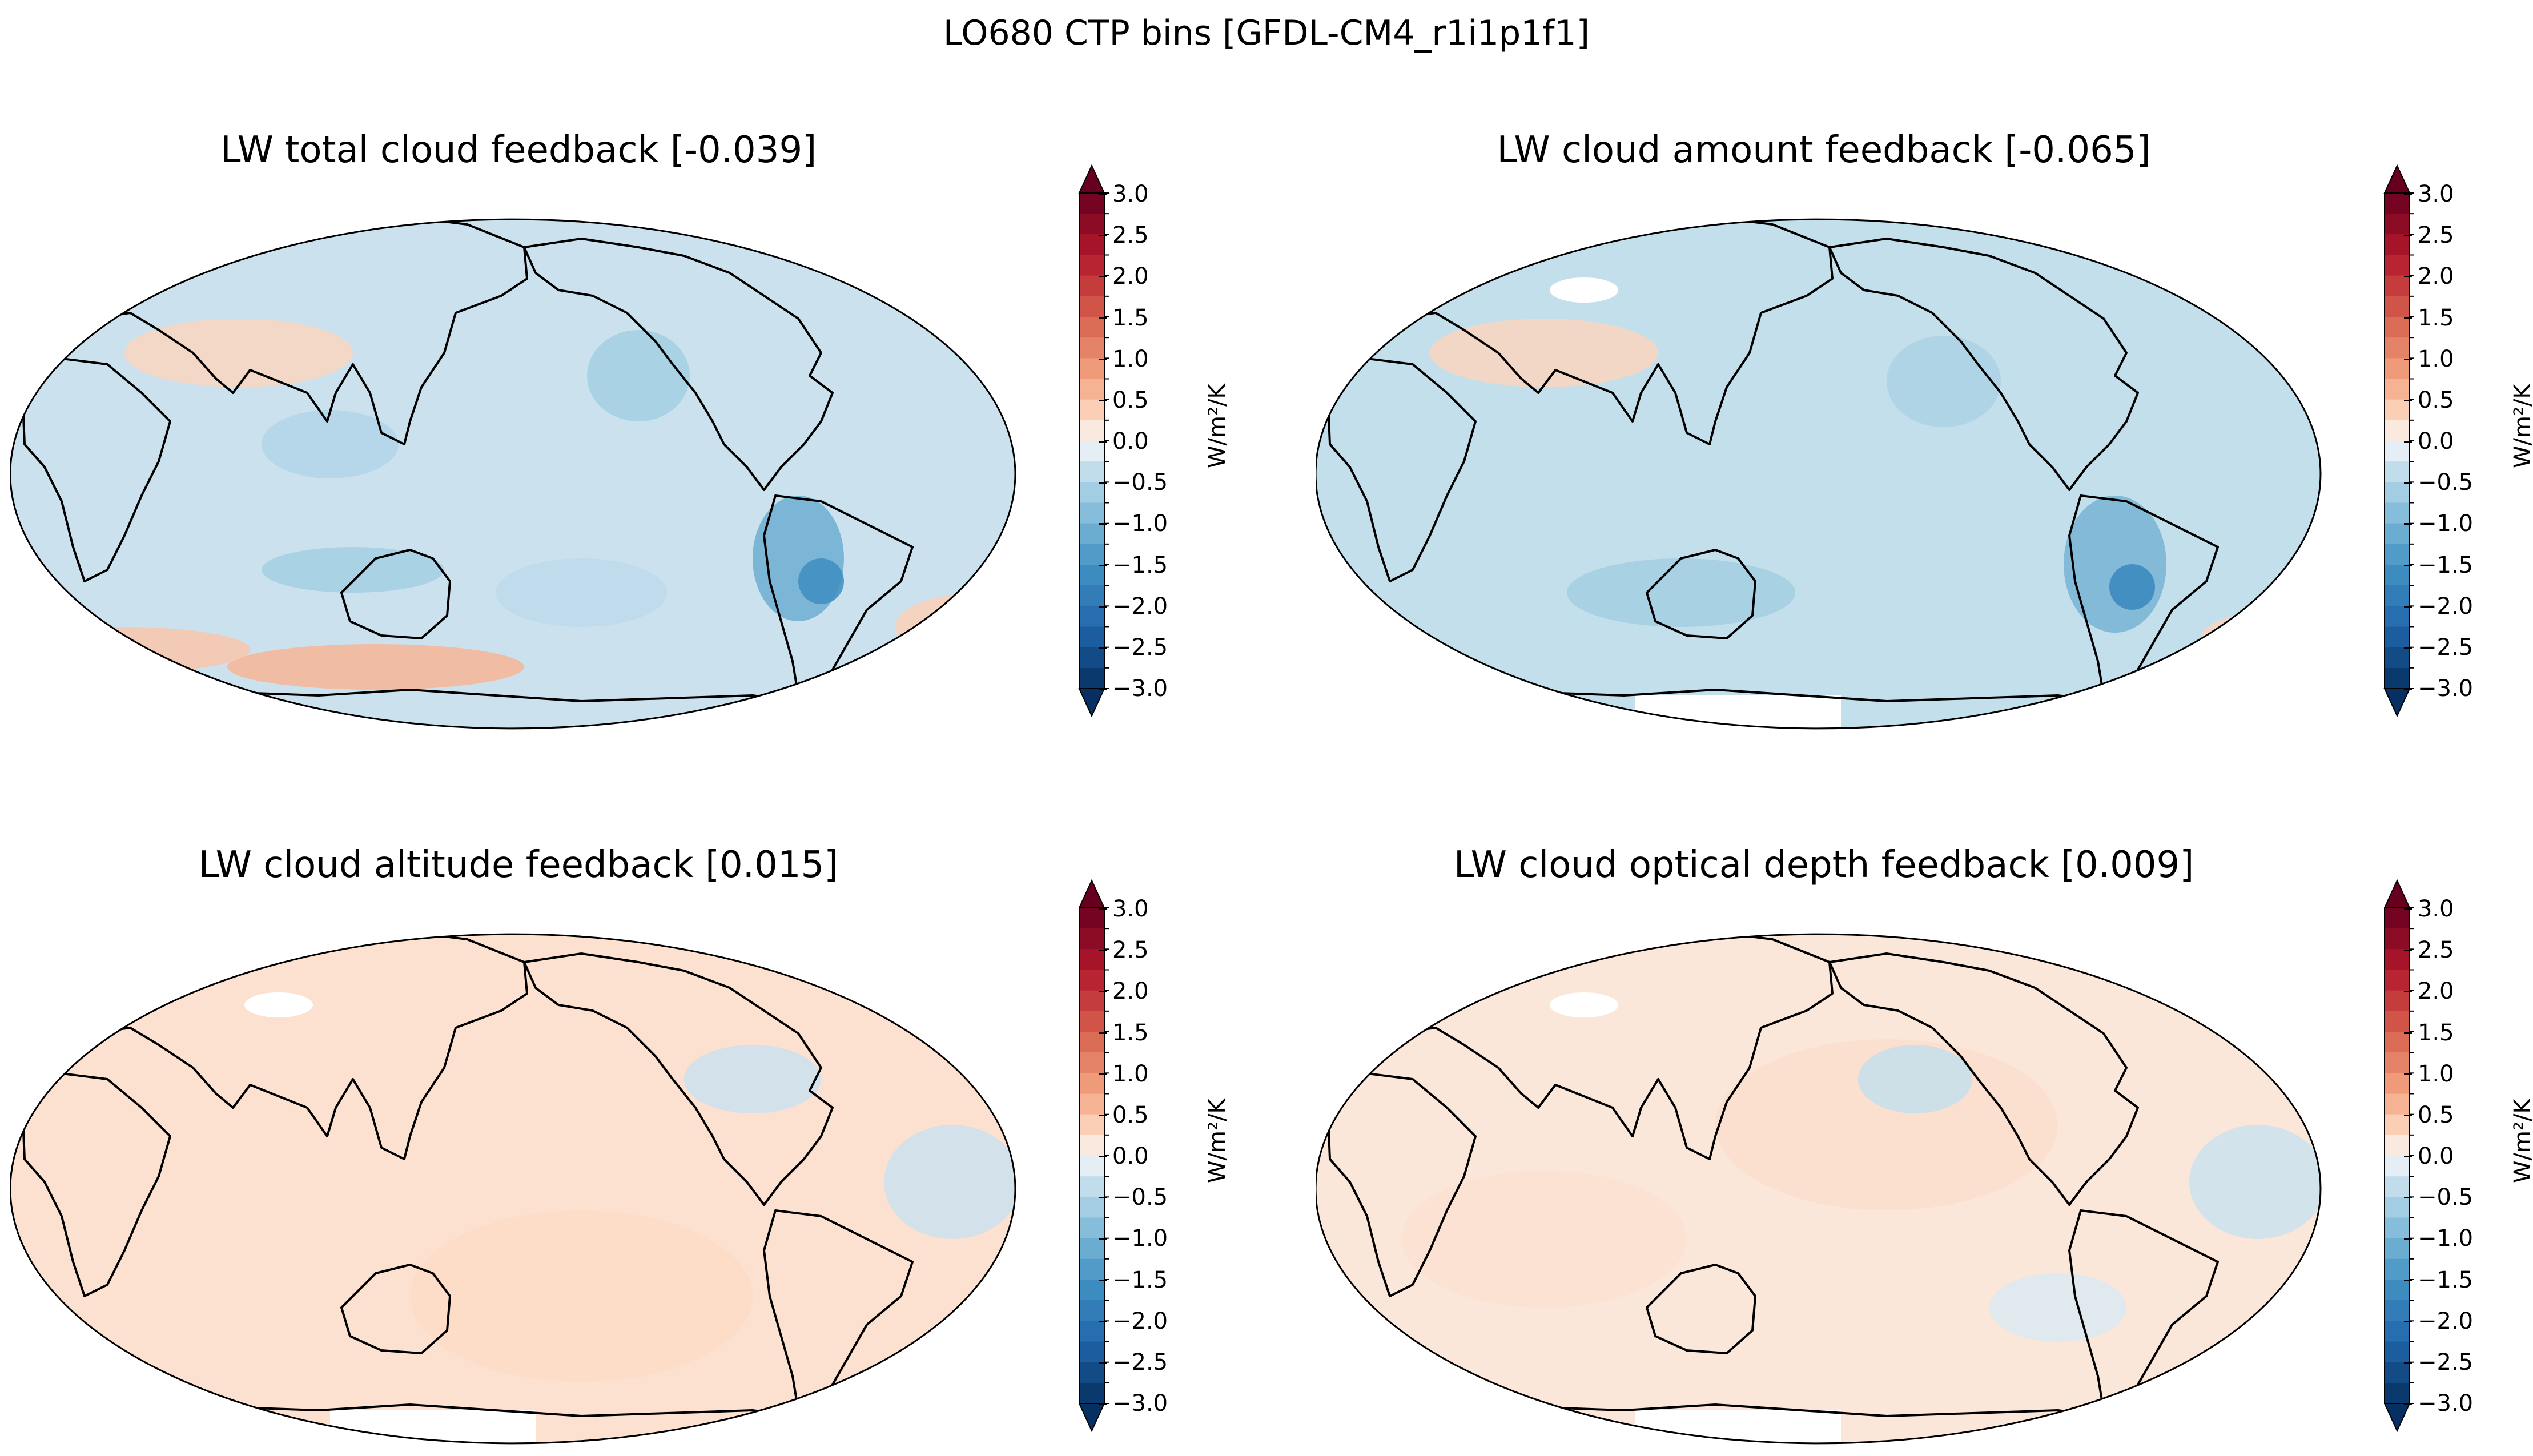 The image size is (2533, 1456). I want to click on colorbar, so click(2398, 1156).